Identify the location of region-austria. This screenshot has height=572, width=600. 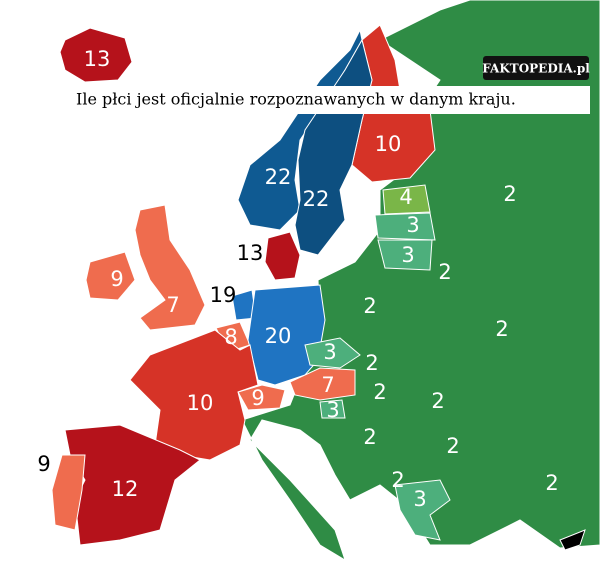
(322, 384).